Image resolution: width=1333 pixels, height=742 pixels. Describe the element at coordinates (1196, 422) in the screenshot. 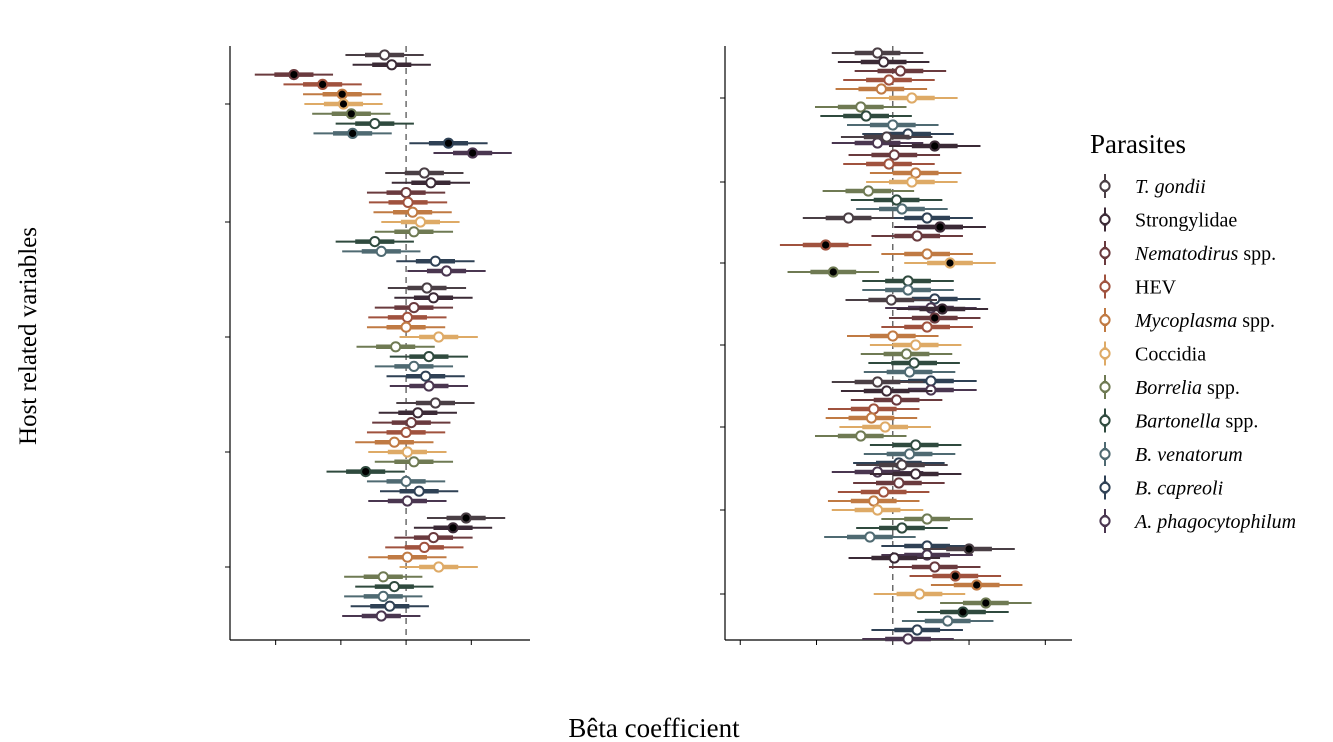

I see `legend-item-label: Bartonella spp.` at that location.